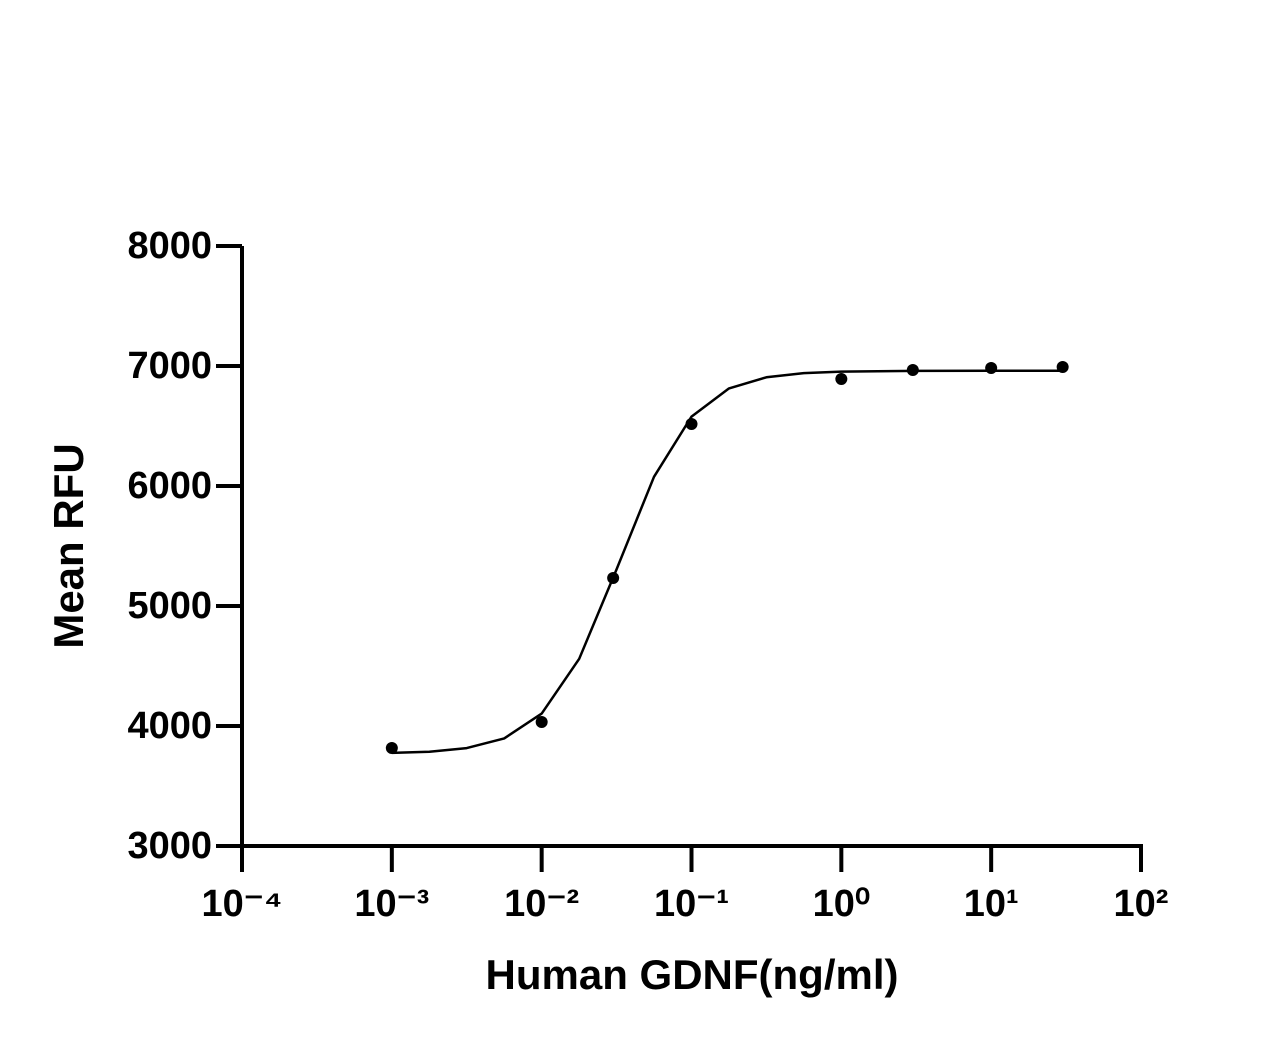 The height and width of the screenshot is (1050, 1284). I want to click on y-tick-label: 4000, so click(169, 726).